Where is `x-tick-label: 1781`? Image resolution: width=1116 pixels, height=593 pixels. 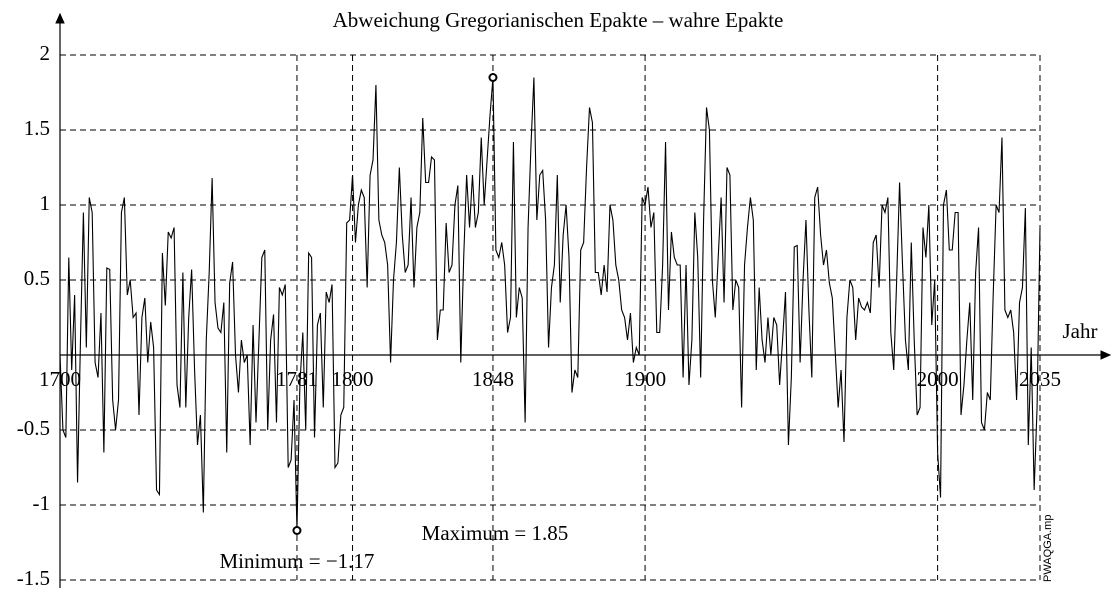
x-tick-label: 1781 is located at coordinates (297, 379).